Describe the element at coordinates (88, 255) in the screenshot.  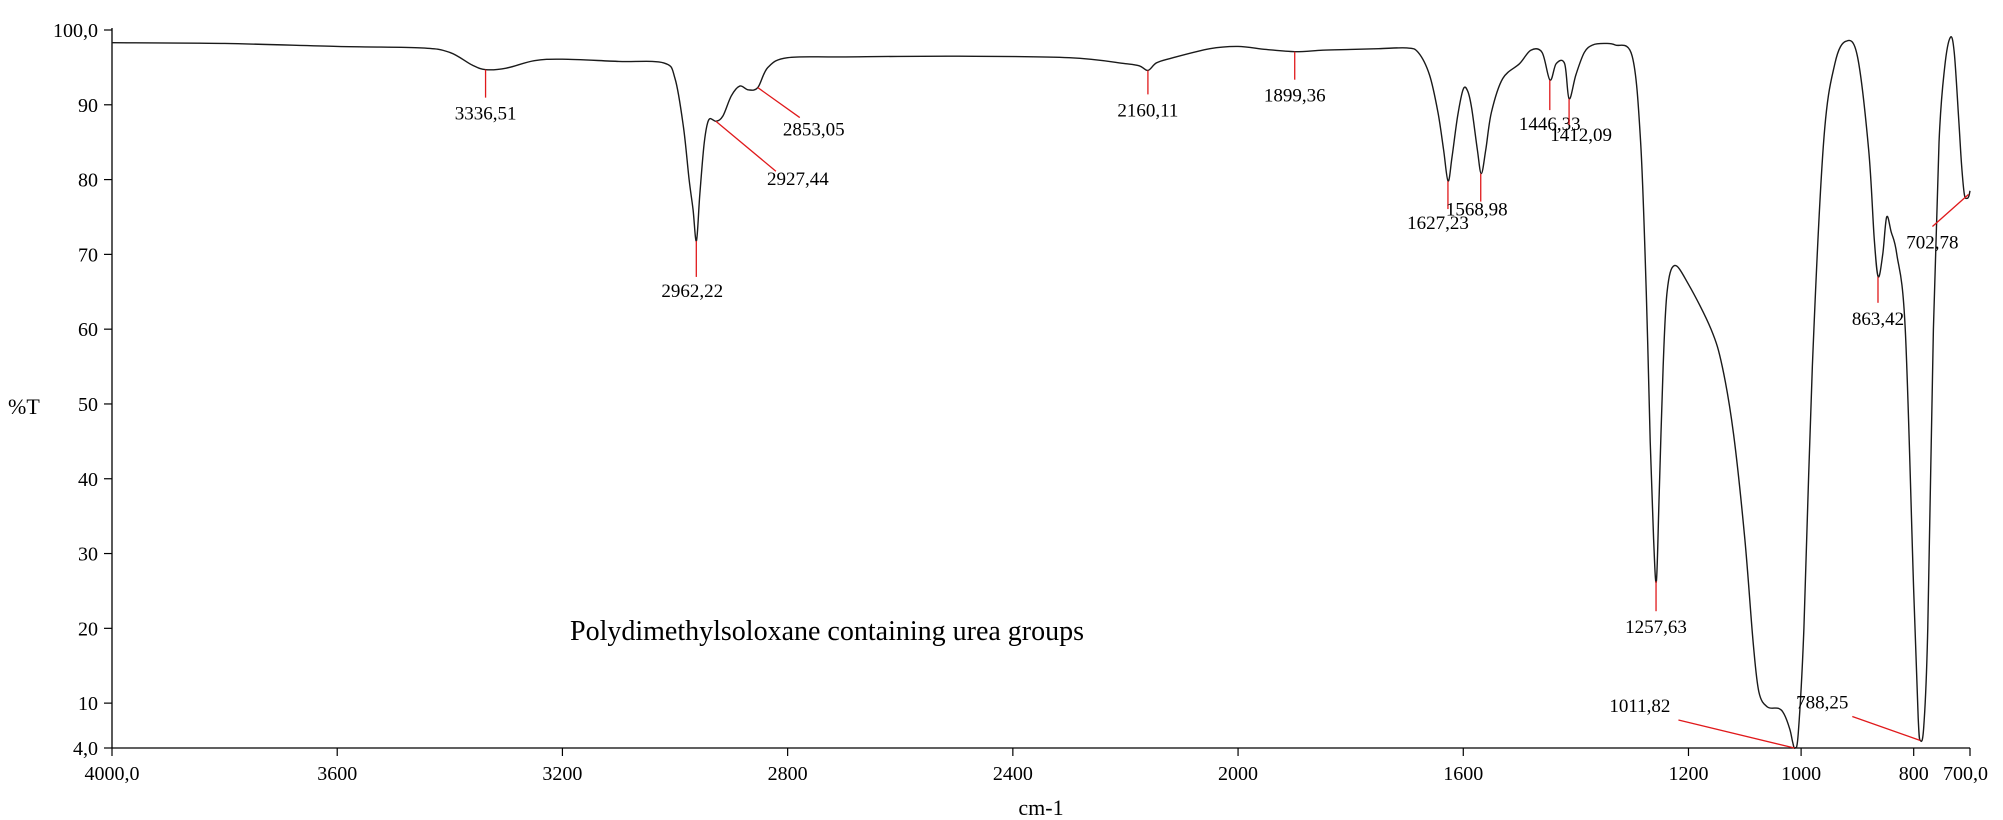
I see `y-tick-label: 70` at that location.